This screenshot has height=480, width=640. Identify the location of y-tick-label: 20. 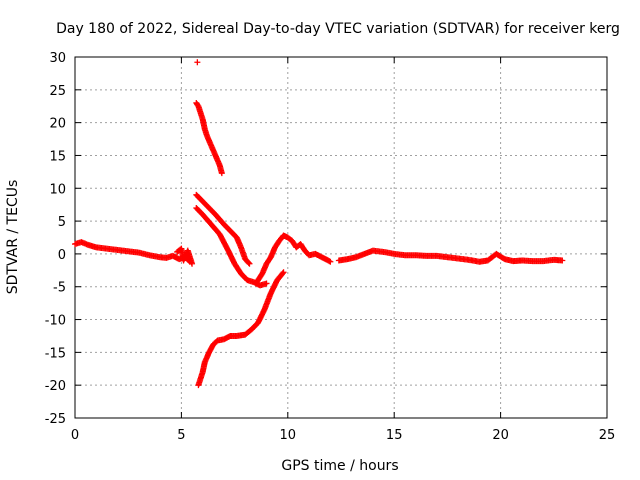
(57, 124).